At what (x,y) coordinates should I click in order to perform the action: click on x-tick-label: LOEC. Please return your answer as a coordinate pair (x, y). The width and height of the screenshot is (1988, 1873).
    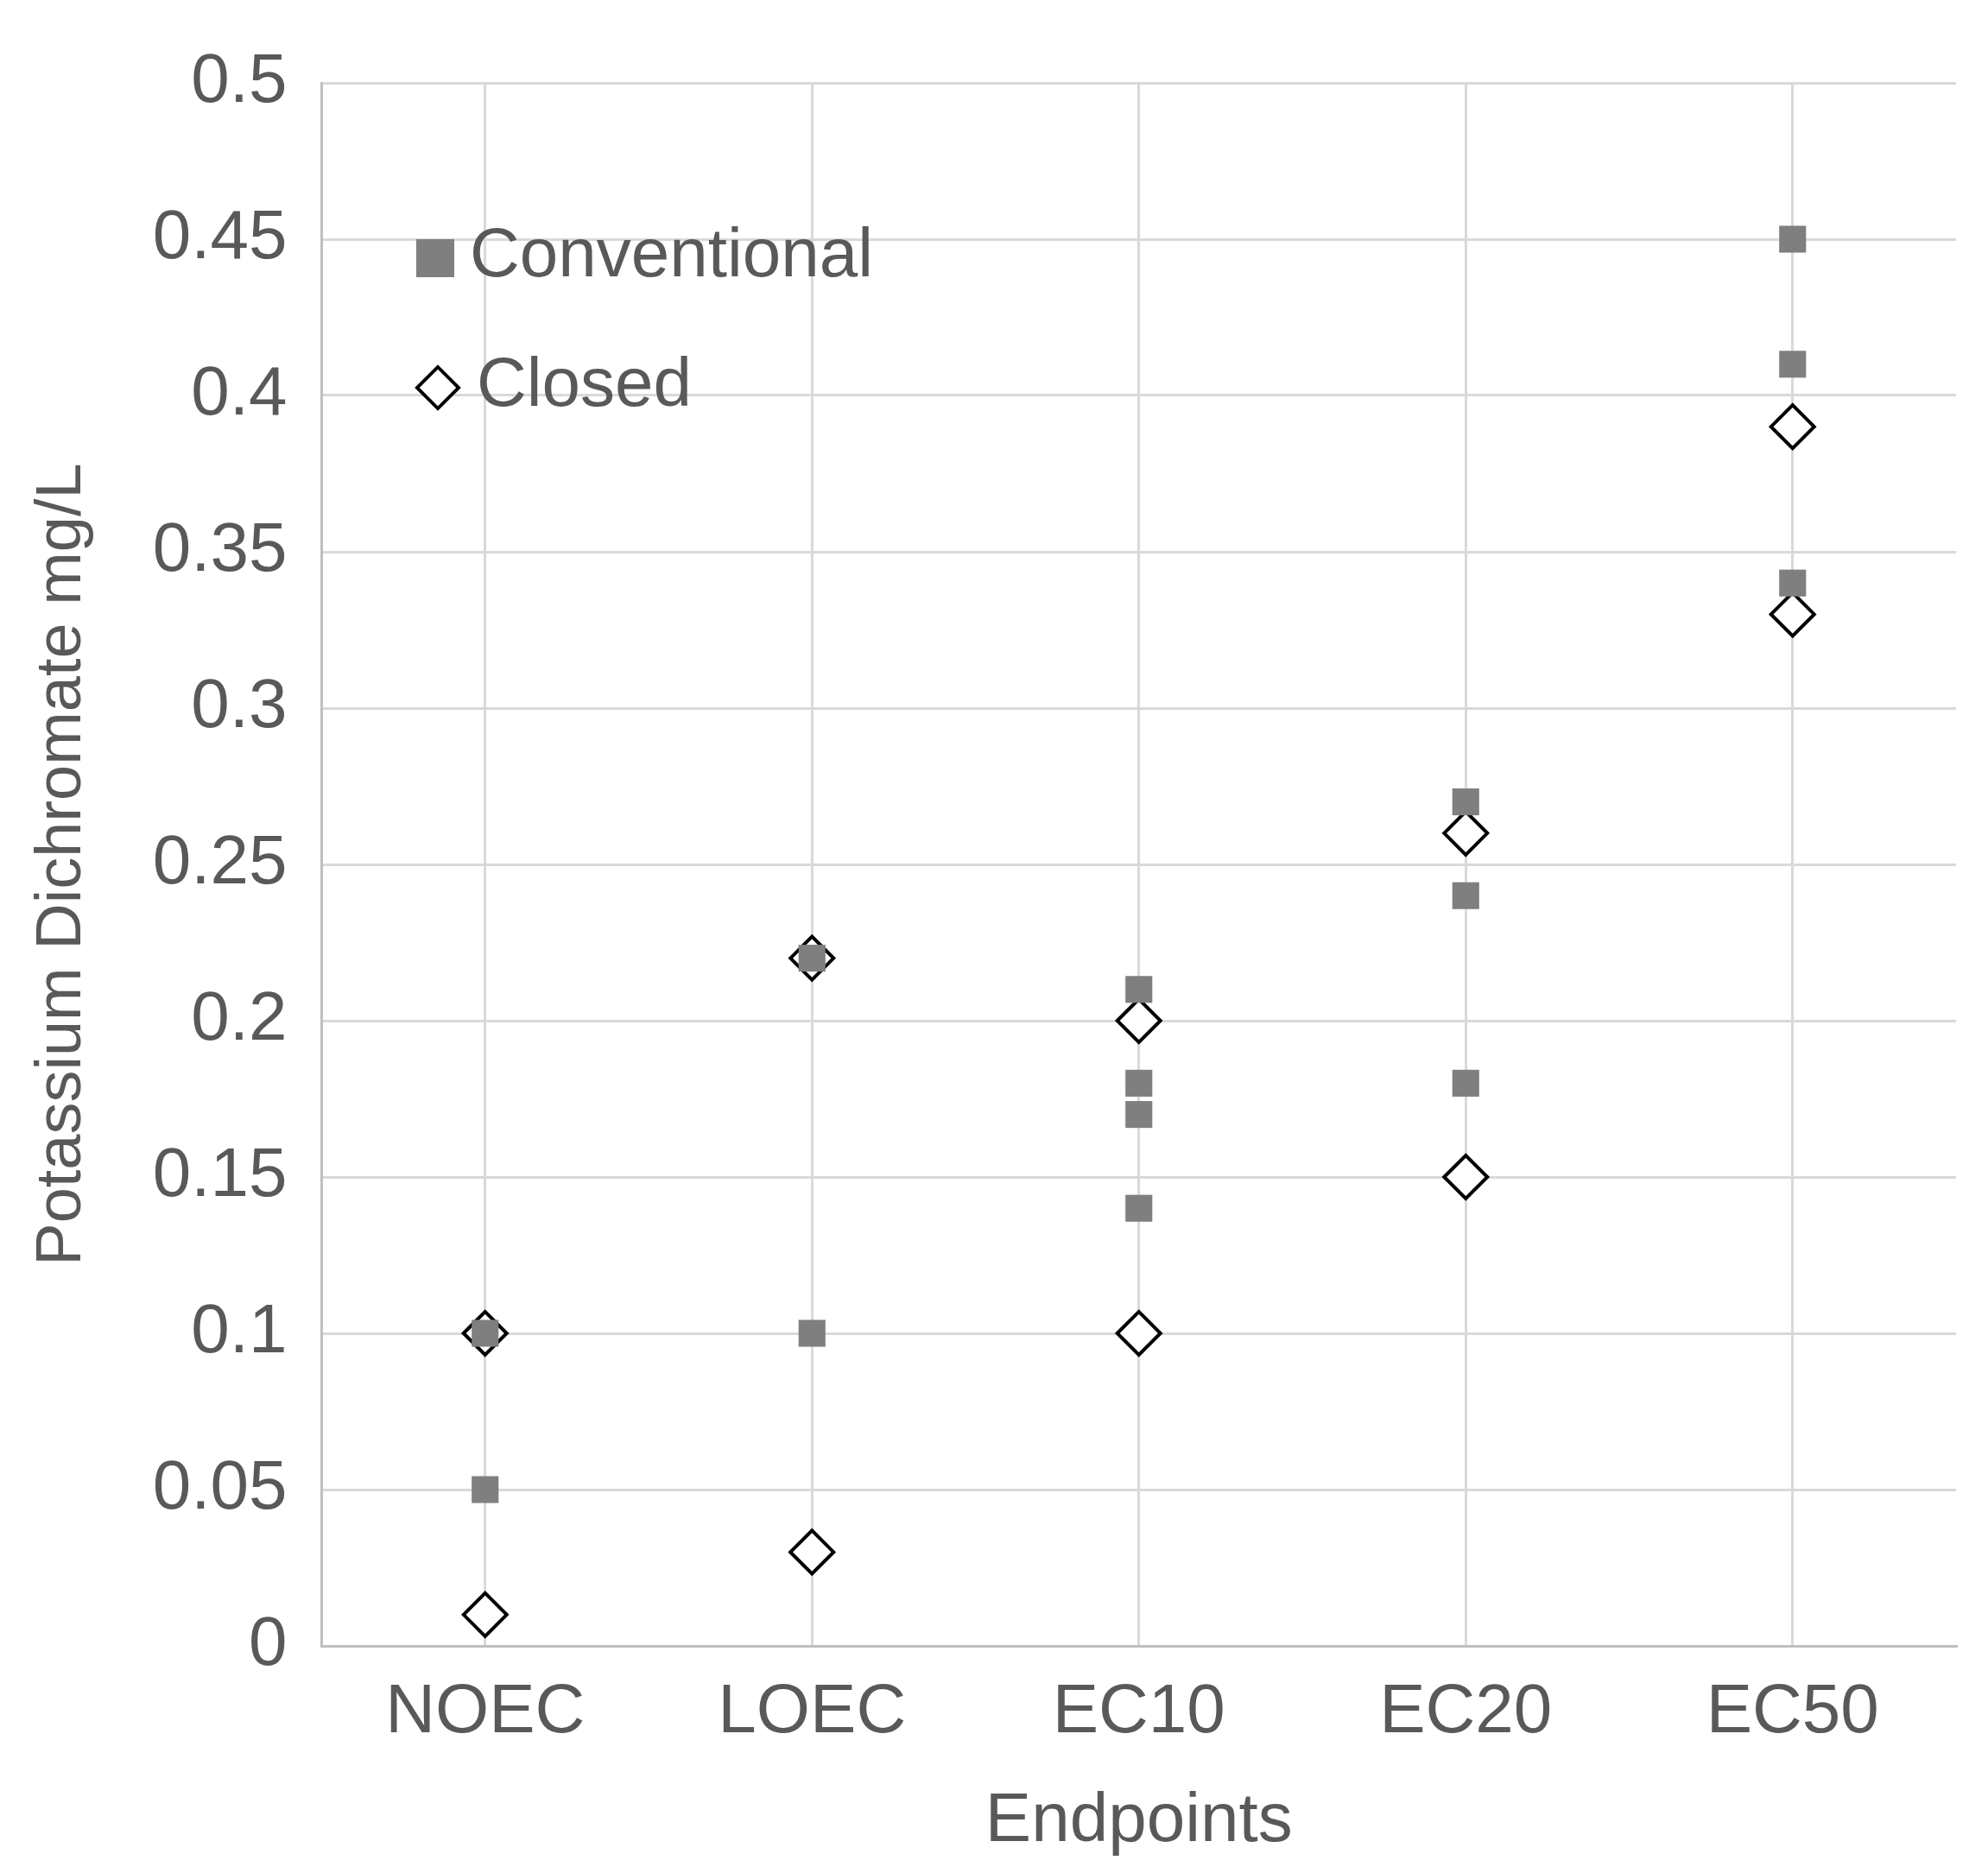
    Looking at the image, I should click on (812, 1709).